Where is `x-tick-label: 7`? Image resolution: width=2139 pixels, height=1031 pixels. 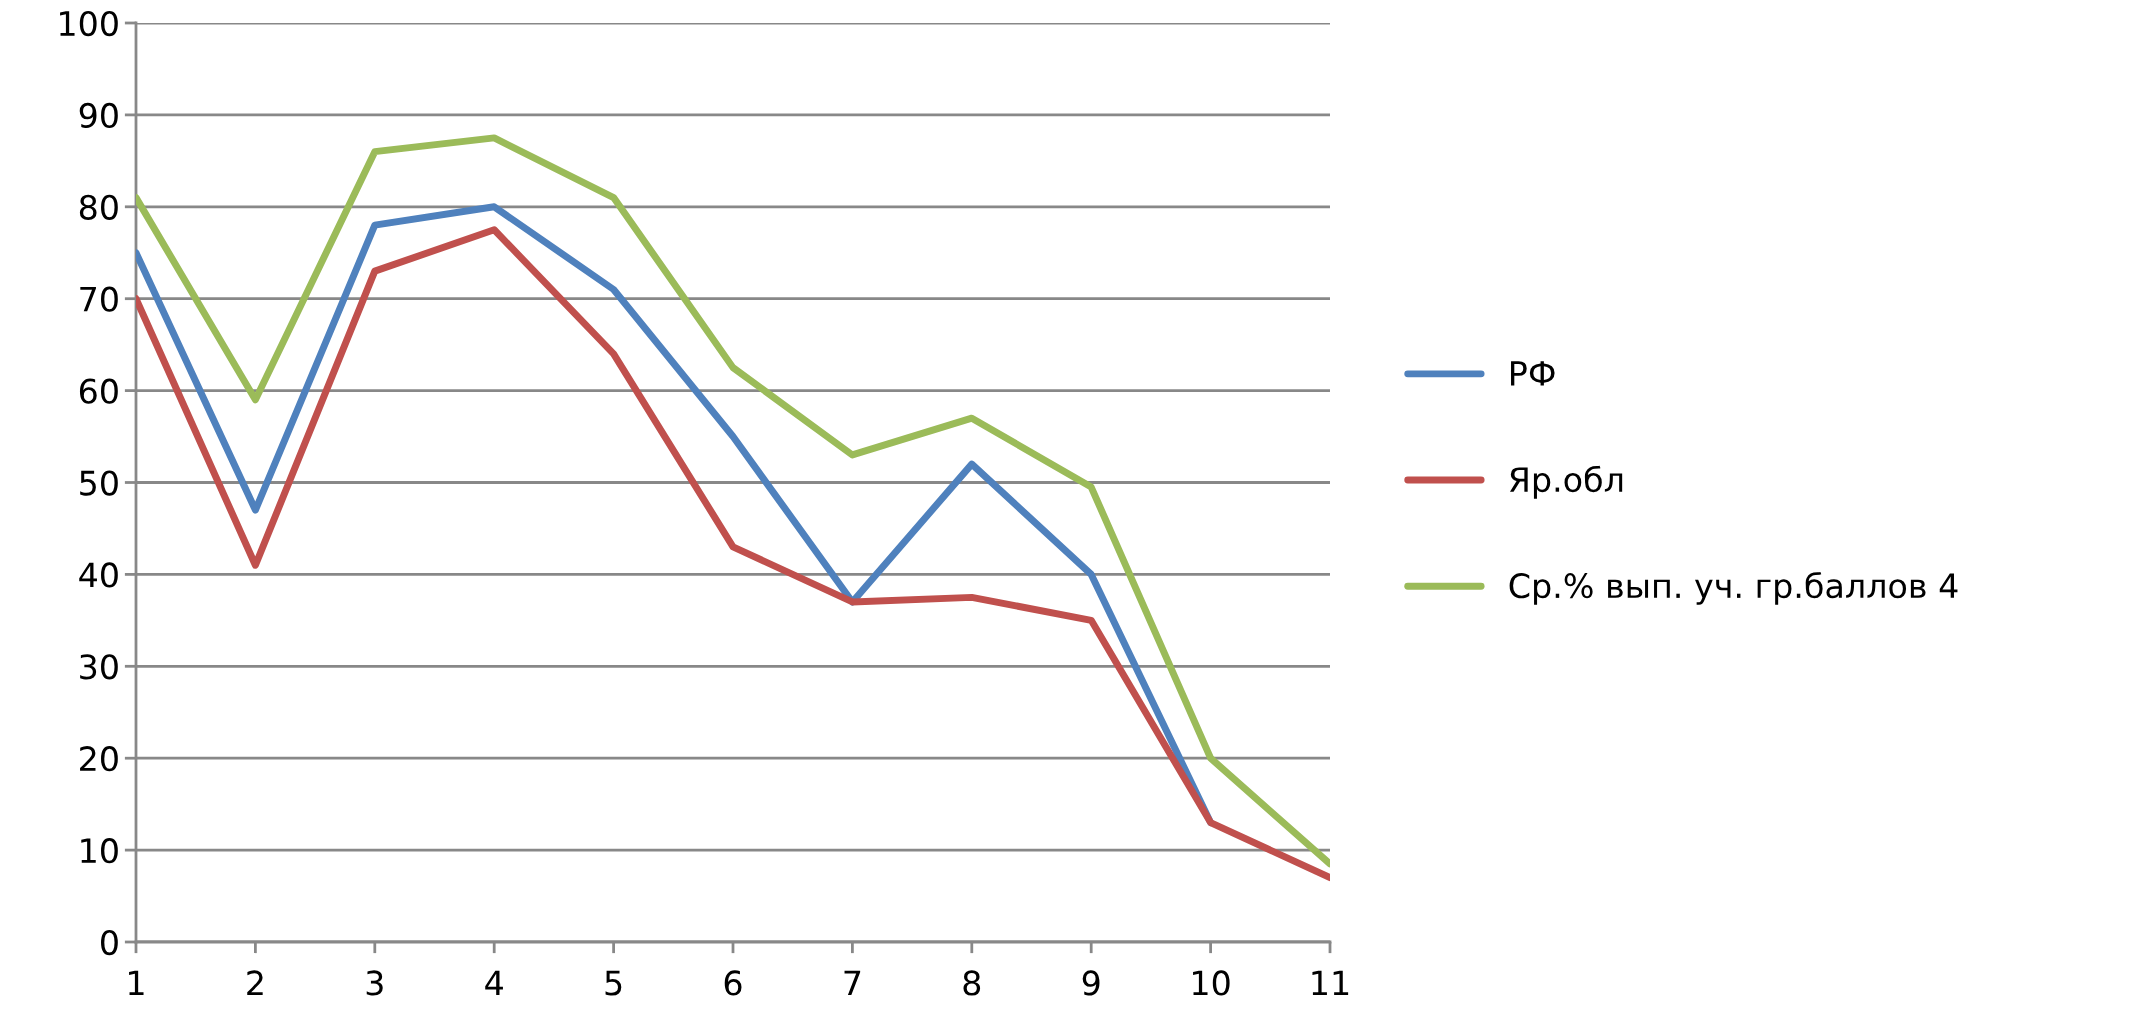 x-tick-label: 7 is located at coordinates (852, 983).